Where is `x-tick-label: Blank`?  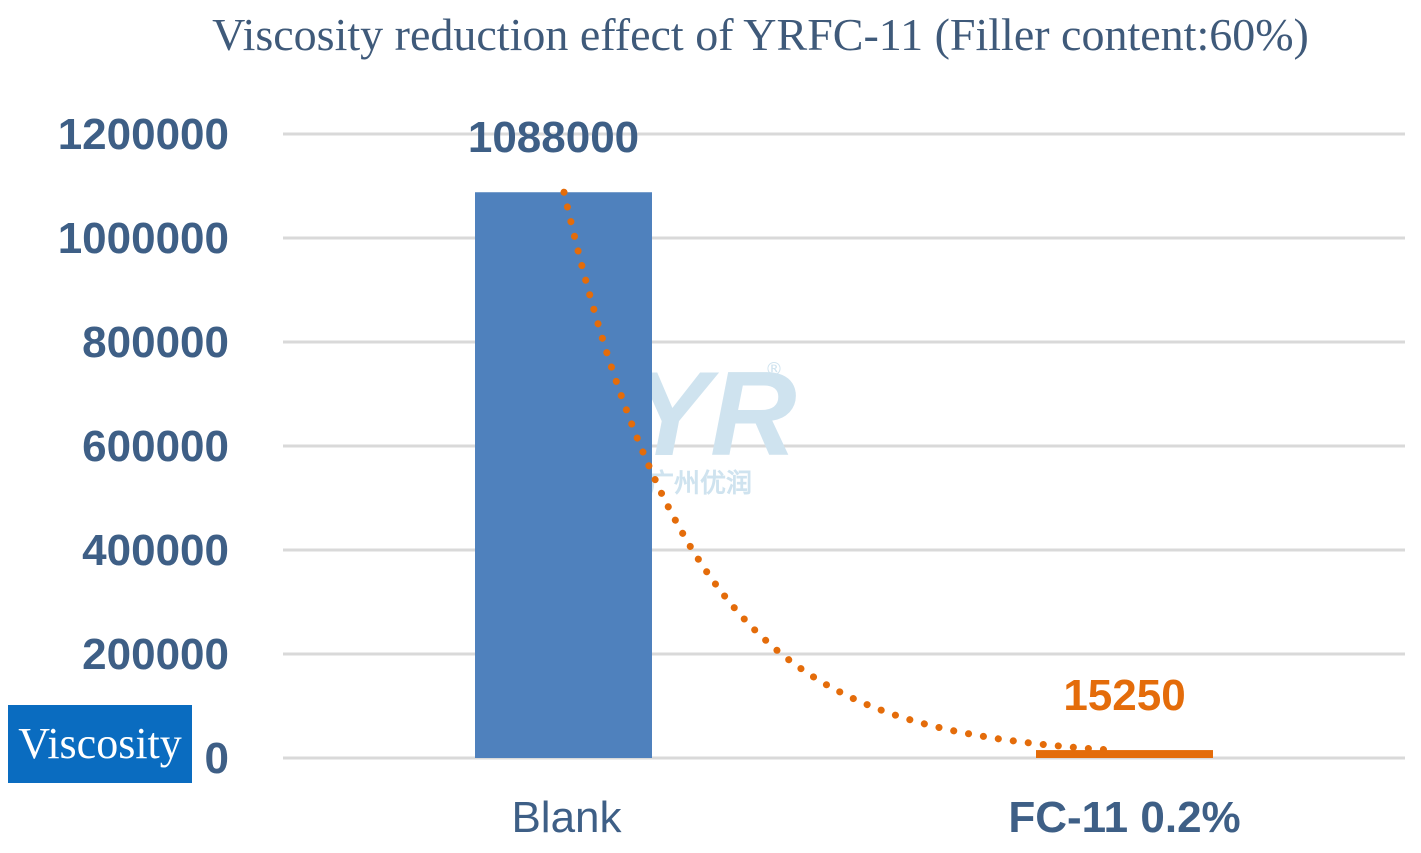 x-tick-label: Blank is located at coordinates (566, 817).